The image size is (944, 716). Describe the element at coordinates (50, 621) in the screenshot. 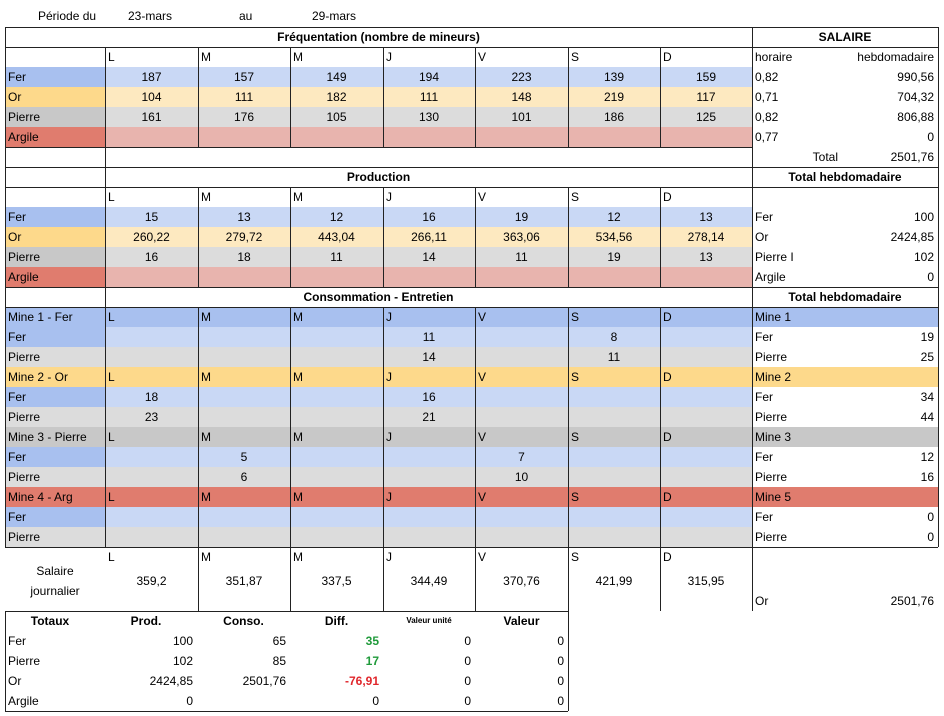

I see `totaux-header: Totaux` at that location.